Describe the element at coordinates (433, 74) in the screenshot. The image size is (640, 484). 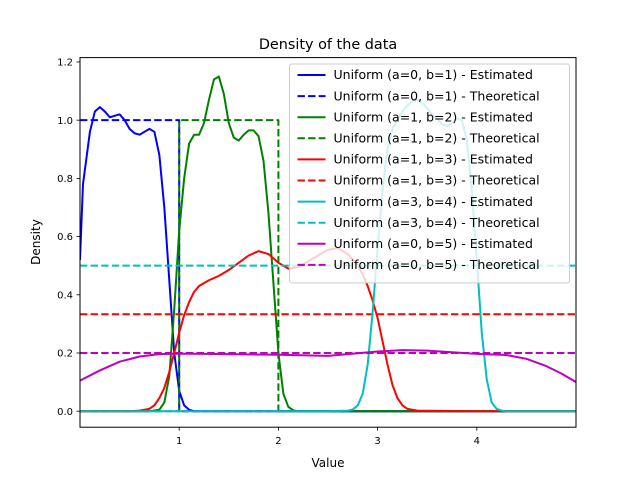
I see `legend-label-uniform-a-0-b-1-estimated: Uniform (a=0, b=1) - Estimated` at that location.